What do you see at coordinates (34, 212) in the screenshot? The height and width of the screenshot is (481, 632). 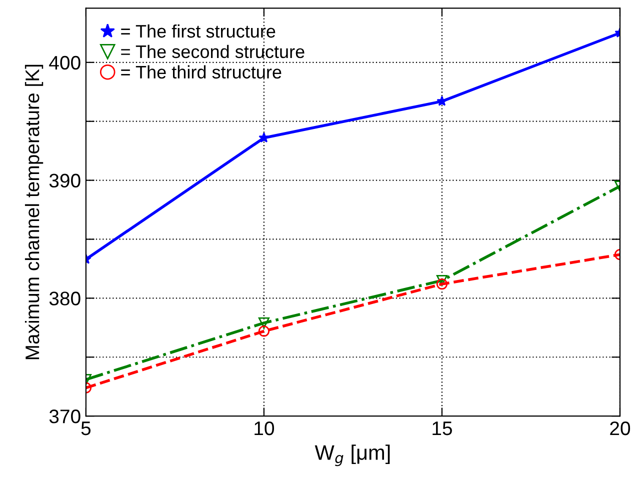 I see `y-axis-title: Maximum channel temperature [K]` at bounding box center [34, 212].